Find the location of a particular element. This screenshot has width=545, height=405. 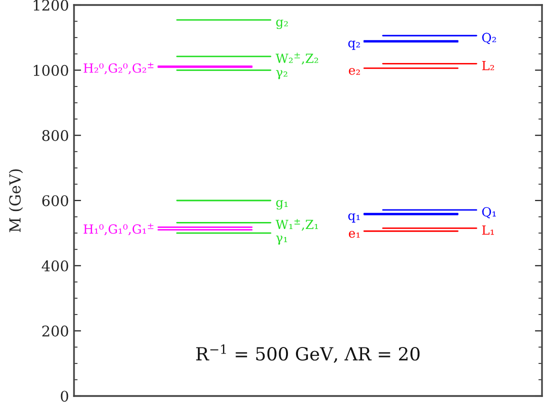

series-label: γ₂ is located at coordinates (282, 75).